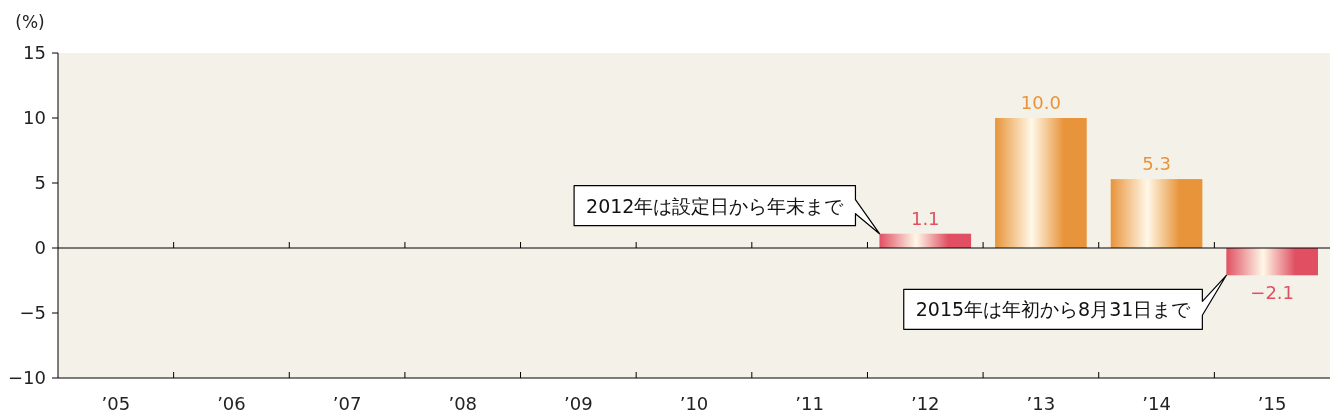 Image resolution: width=1338 pixels, height=415 pixels. Describe the element at coordinates (925, 218) in the screenshot. I see `data-label: 1.1` at that location.